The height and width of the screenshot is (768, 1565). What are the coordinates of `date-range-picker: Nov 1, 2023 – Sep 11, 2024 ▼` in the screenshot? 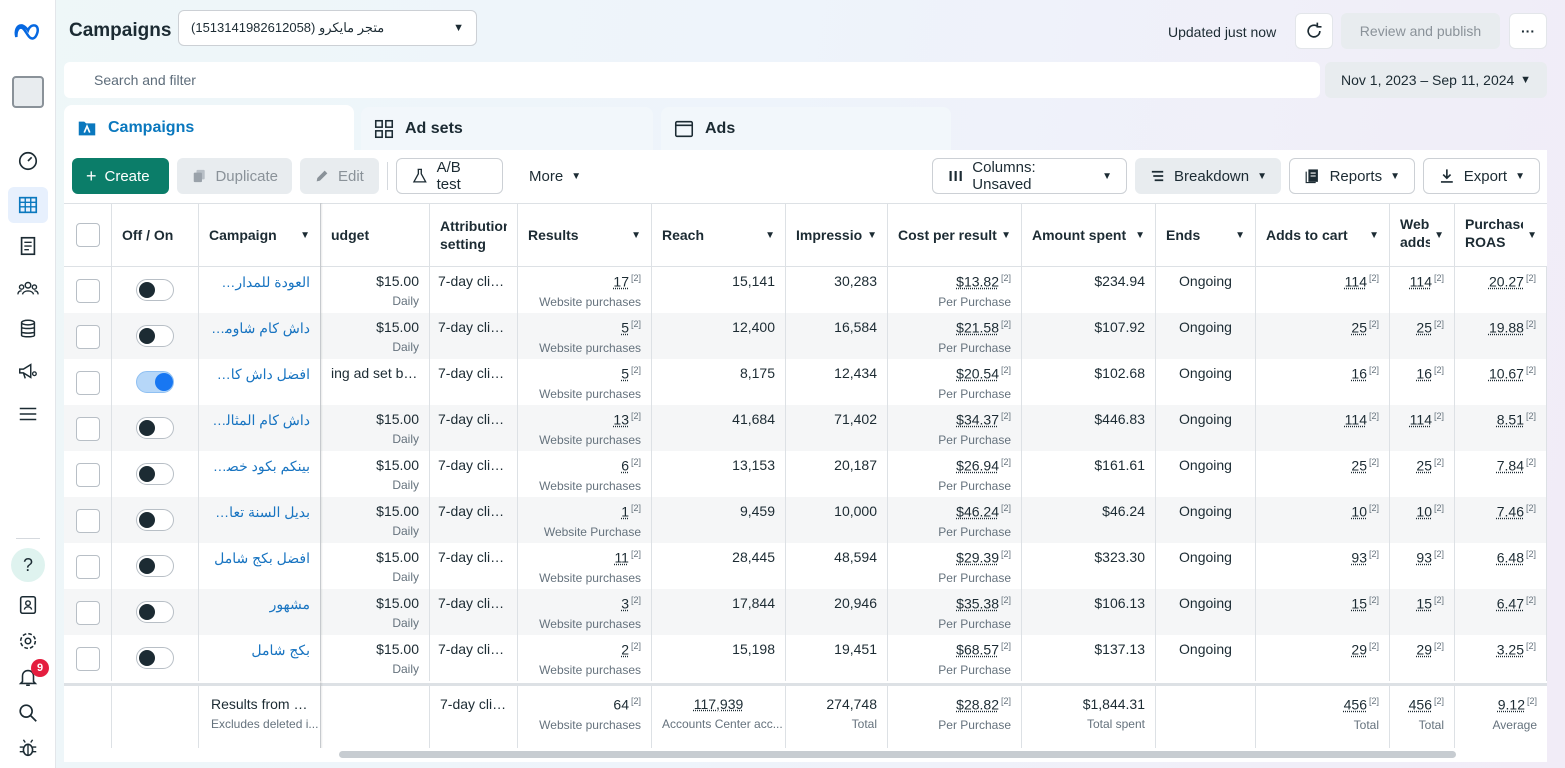 It's located at (1436, 80).